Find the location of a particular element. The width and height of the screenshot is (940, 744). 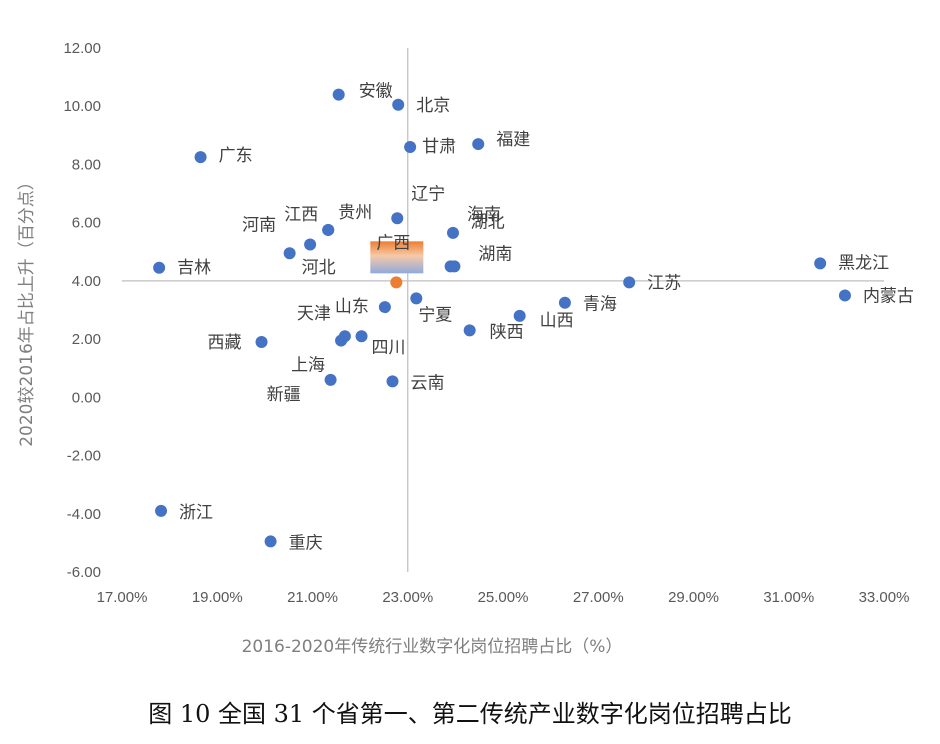

y-axis-title: 2020较2016年占比上升（百分点） is located at coordinates (27, 310).